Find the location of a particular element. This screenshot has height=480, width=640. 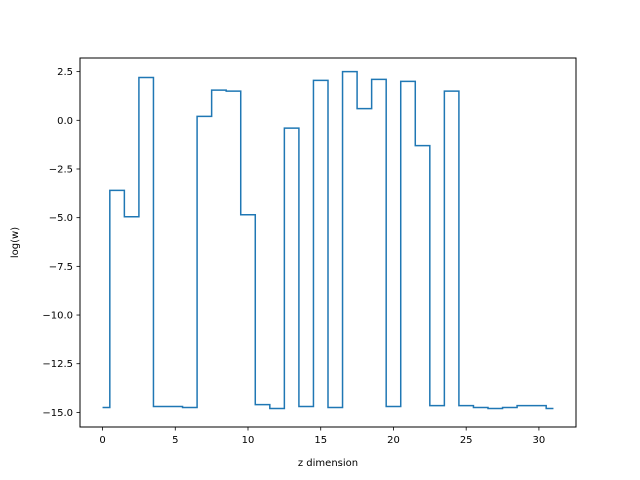

x-tick-label: 5 is located at coordinates (175, 440).